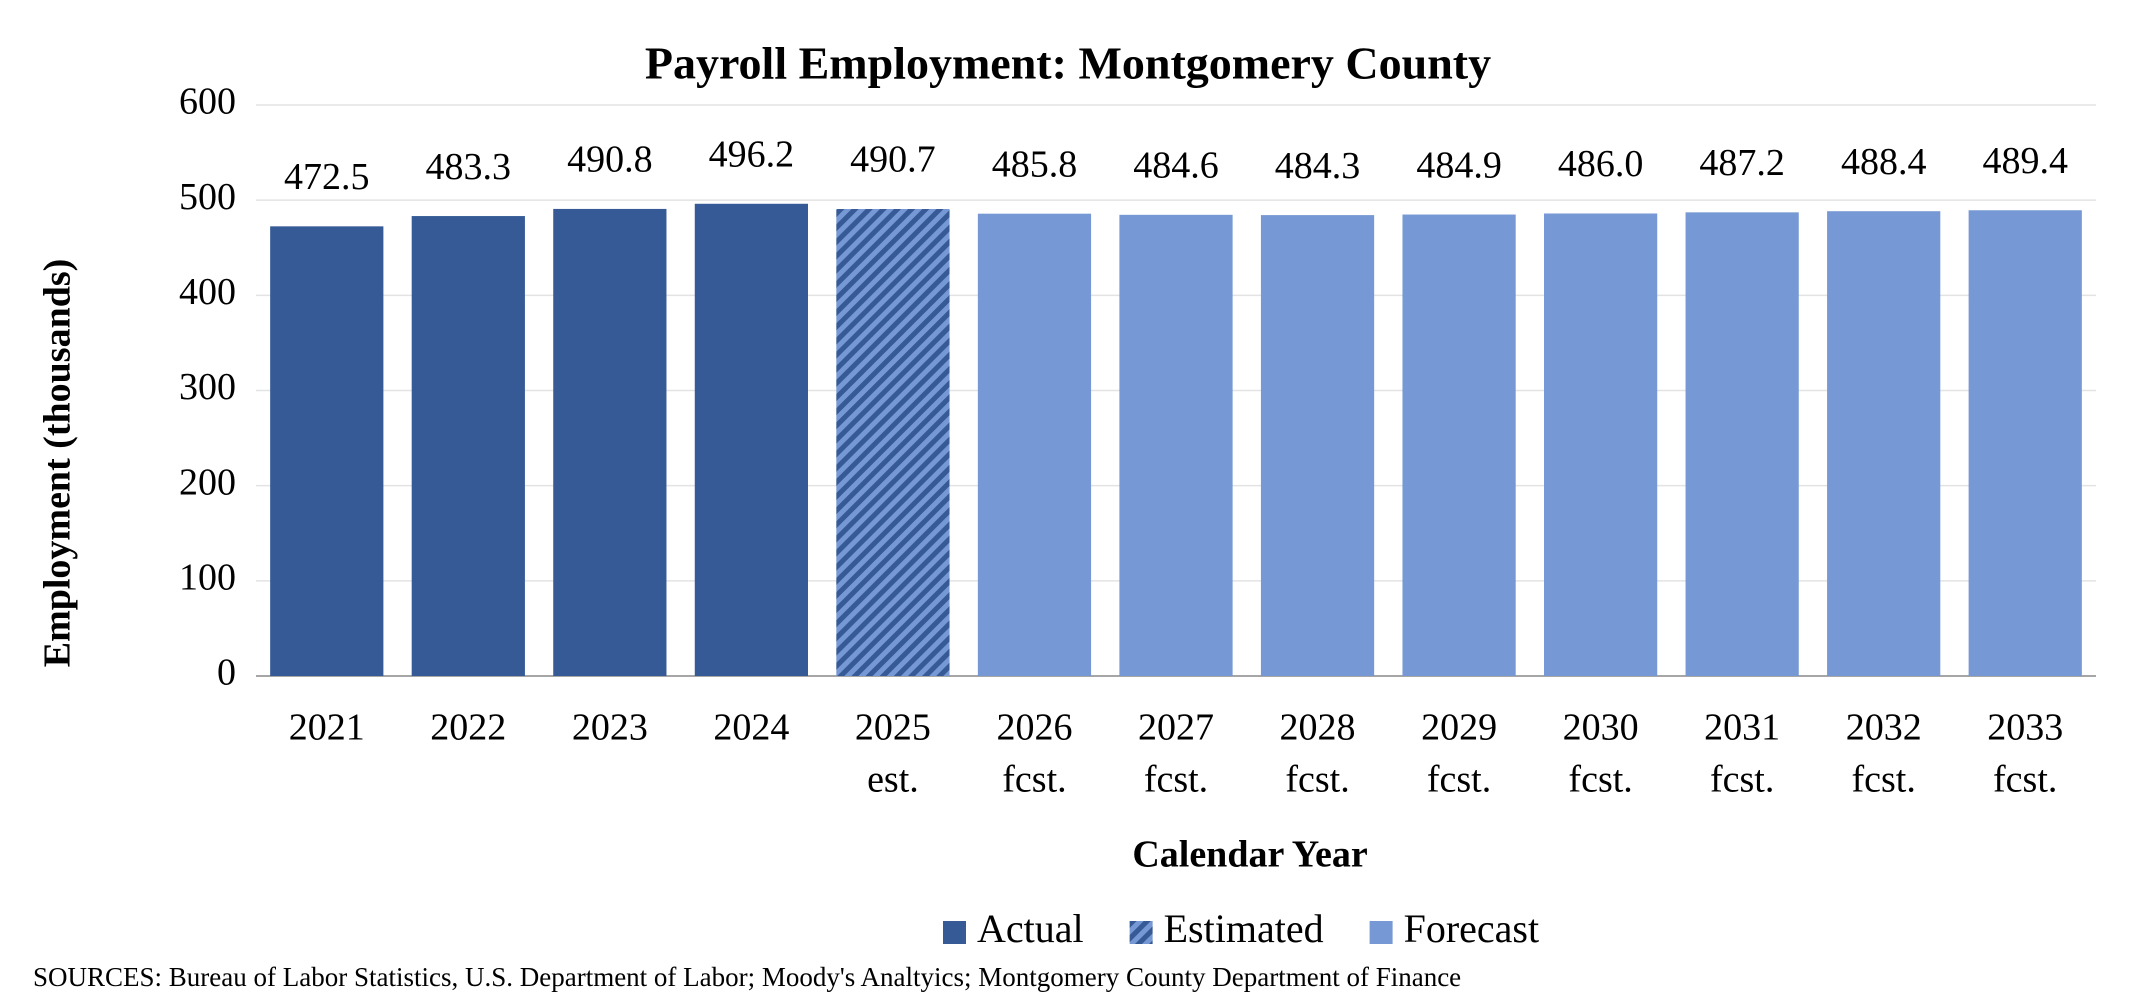  I want to click on data-label: 472.5, so click(327, 177).